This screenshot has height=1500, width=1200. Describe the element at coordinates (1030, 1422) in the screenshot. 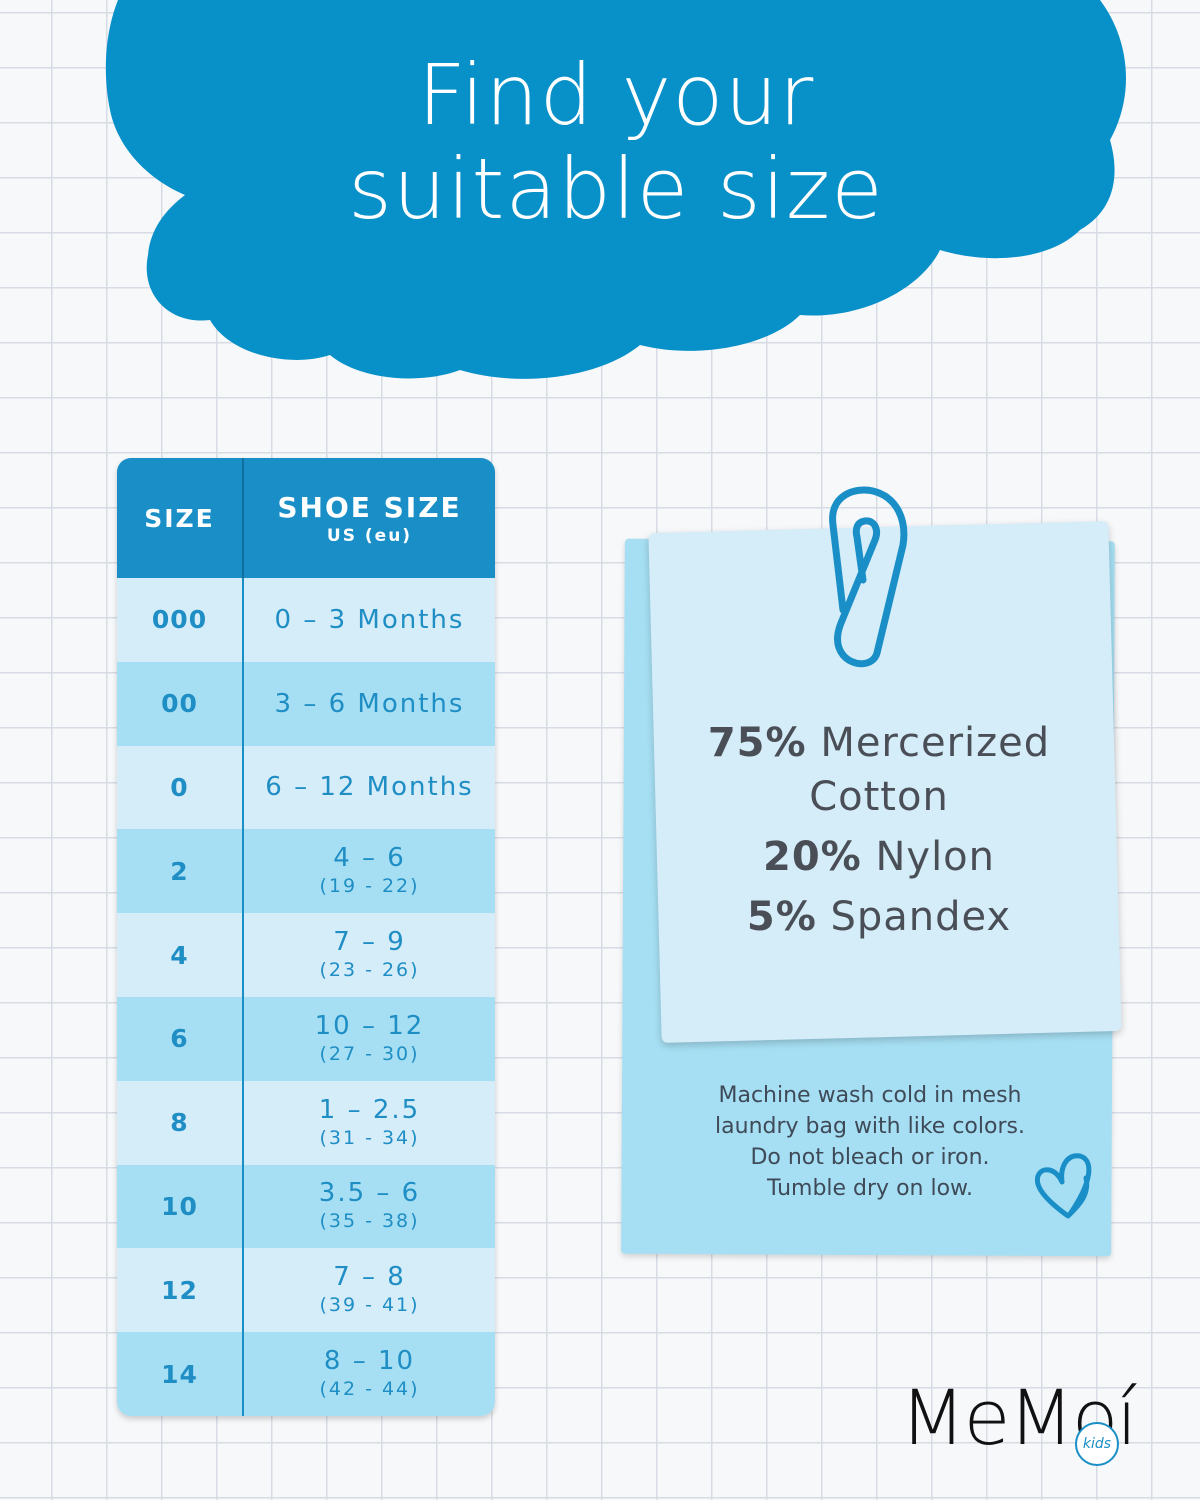

I see `brand-logo: MeMoí kids` at that location.